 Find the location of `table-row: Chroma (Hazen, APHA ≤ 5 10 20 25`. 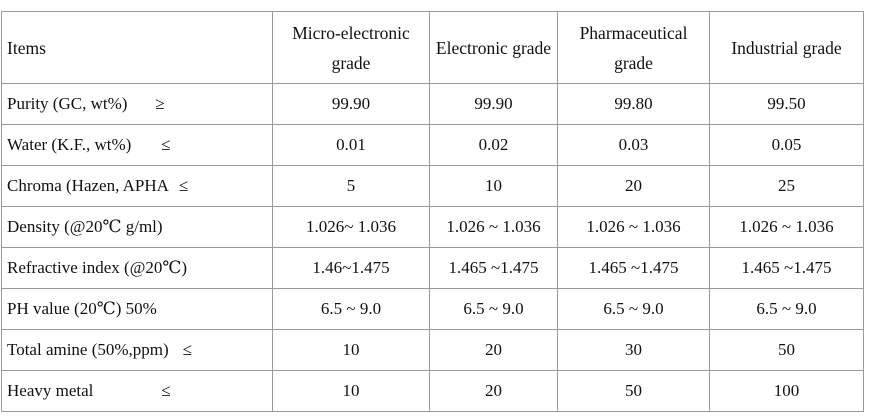

table-row: Chroma (Hazen, APHA ≤ 5 10 20 25 is located at coordinates (432, 186).